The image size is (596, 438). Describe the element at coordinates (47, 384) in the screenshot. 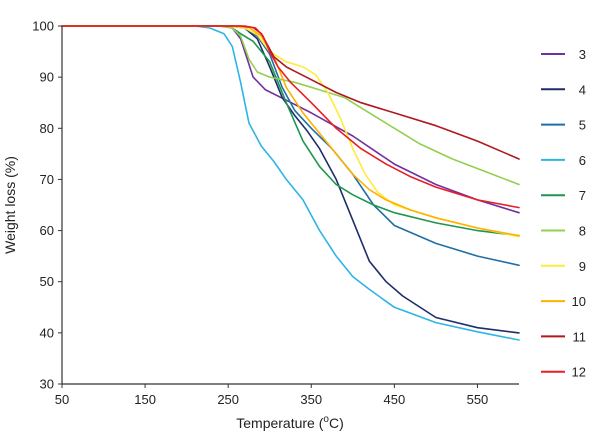

I see `y-tick-label: 30` at that location.